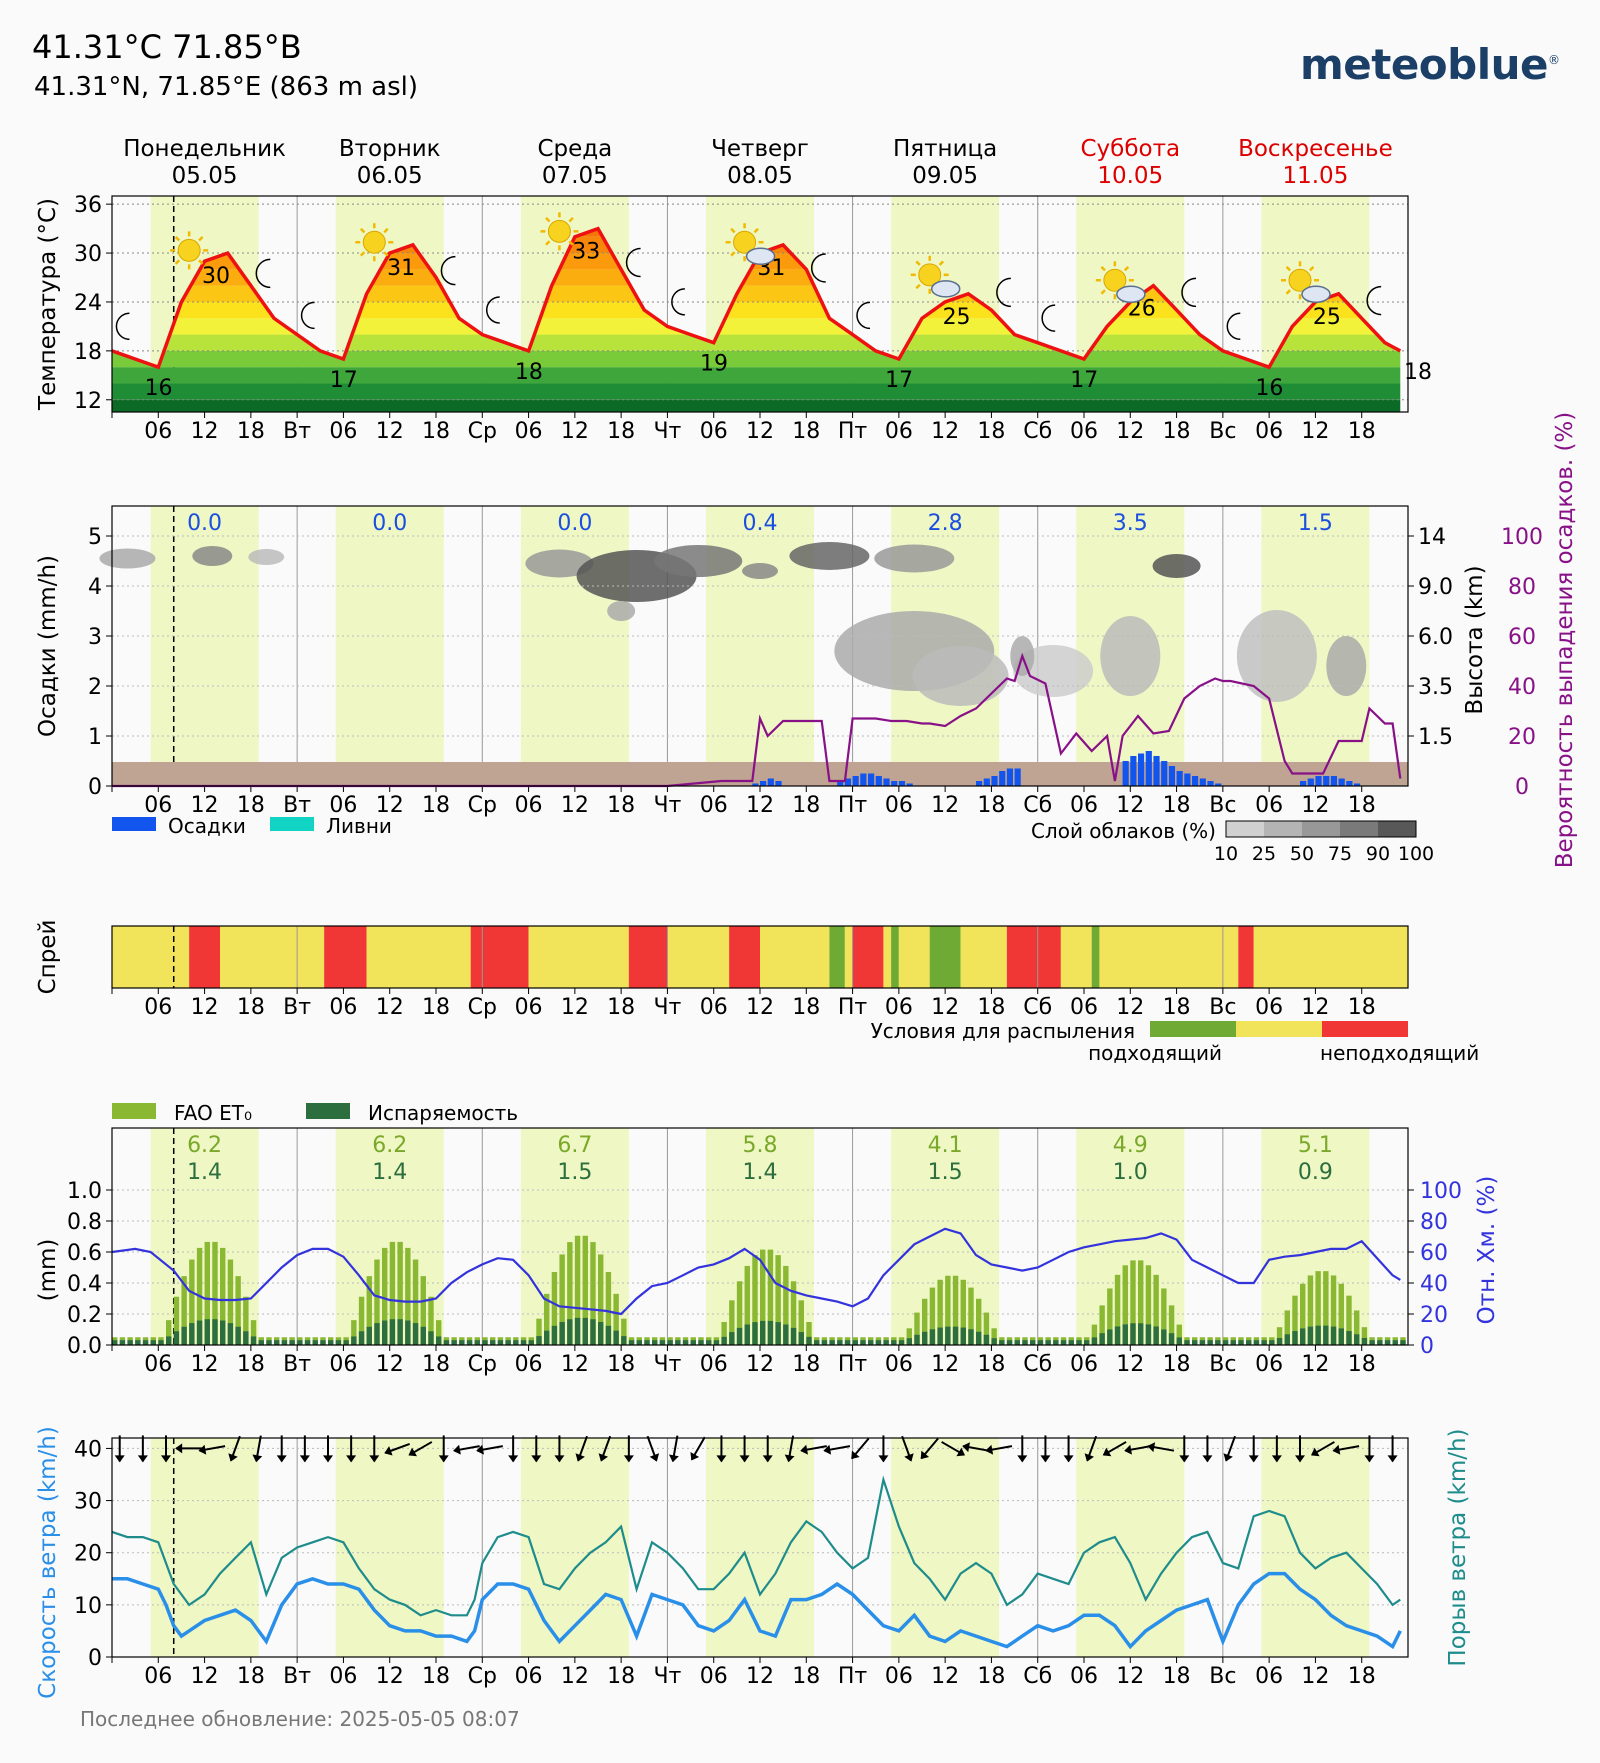 The image size is (1600, 1763). I want to click on evap-daily-total: 1.5, so click(945, 1172).